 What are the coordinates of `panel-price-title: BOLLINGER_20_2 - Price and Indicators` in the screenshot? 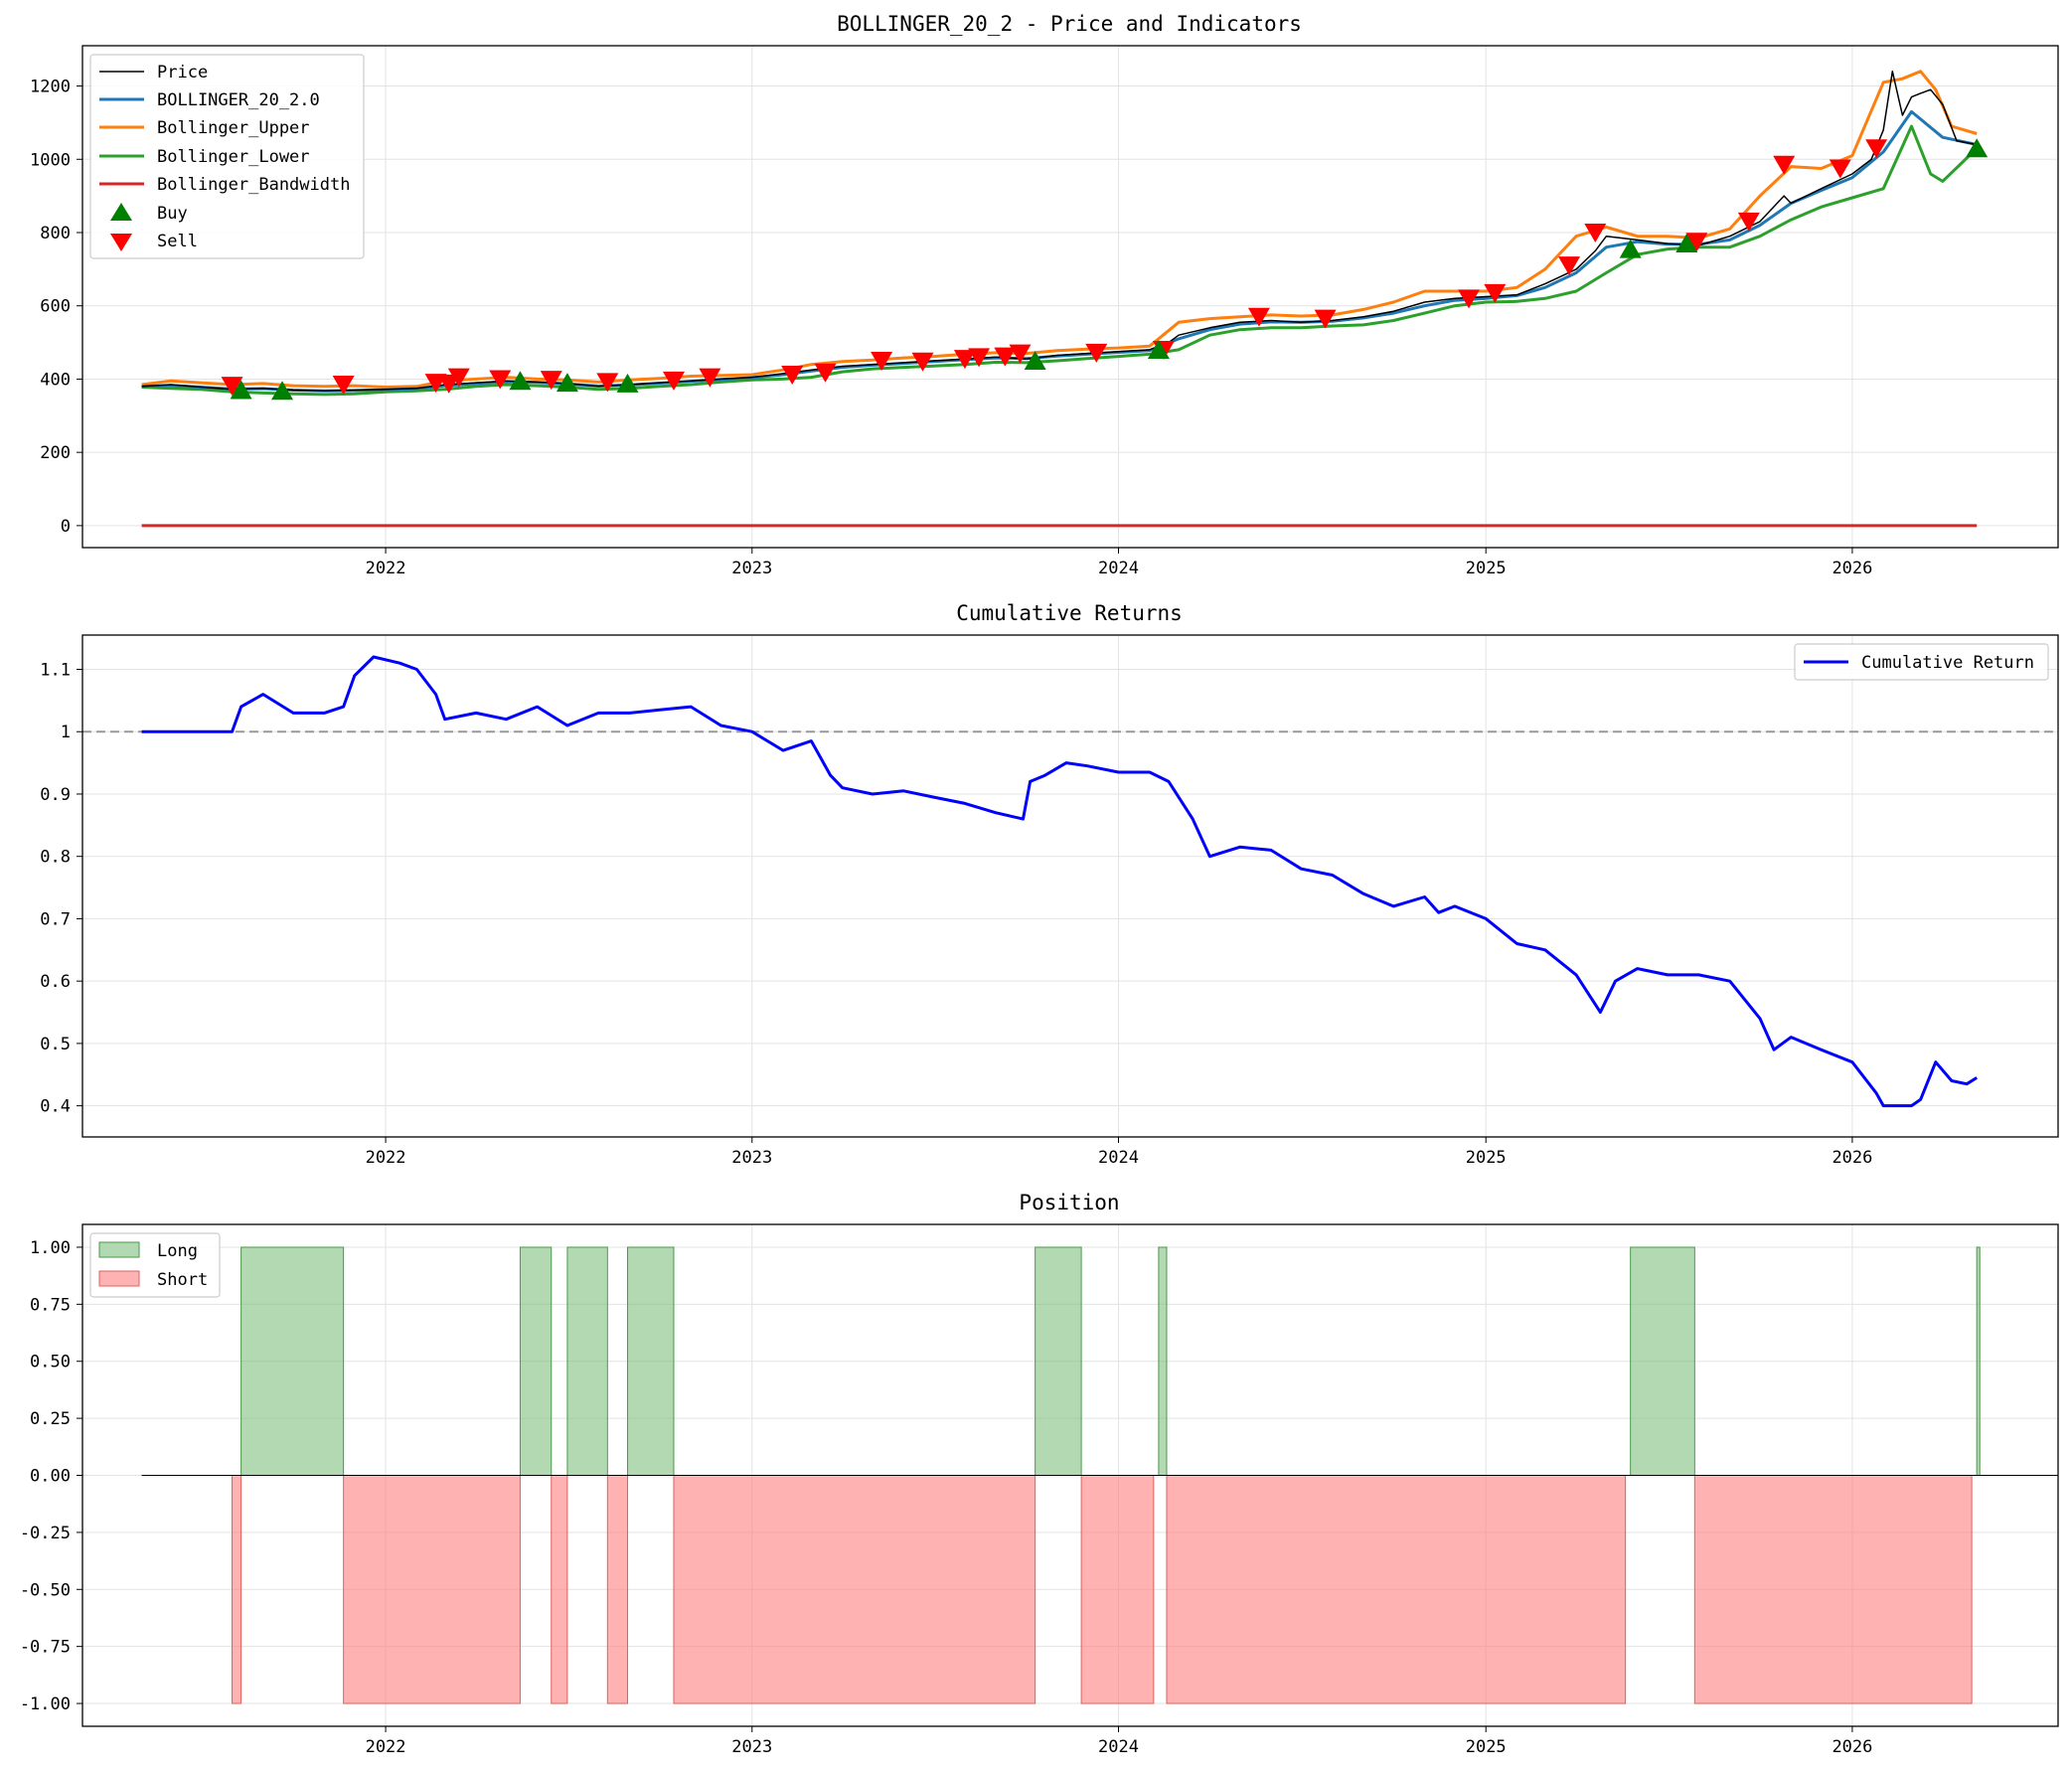 It's located at (1069, 24).